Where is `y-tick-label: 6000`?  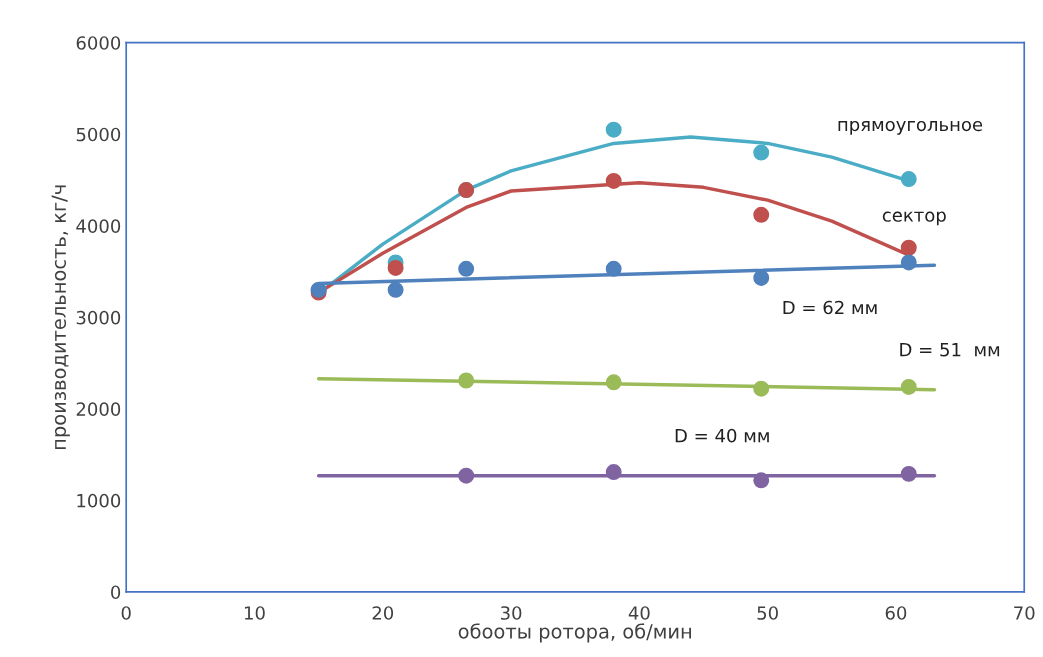 y-tick-label: 6000 is located at coordinates (98, 43).